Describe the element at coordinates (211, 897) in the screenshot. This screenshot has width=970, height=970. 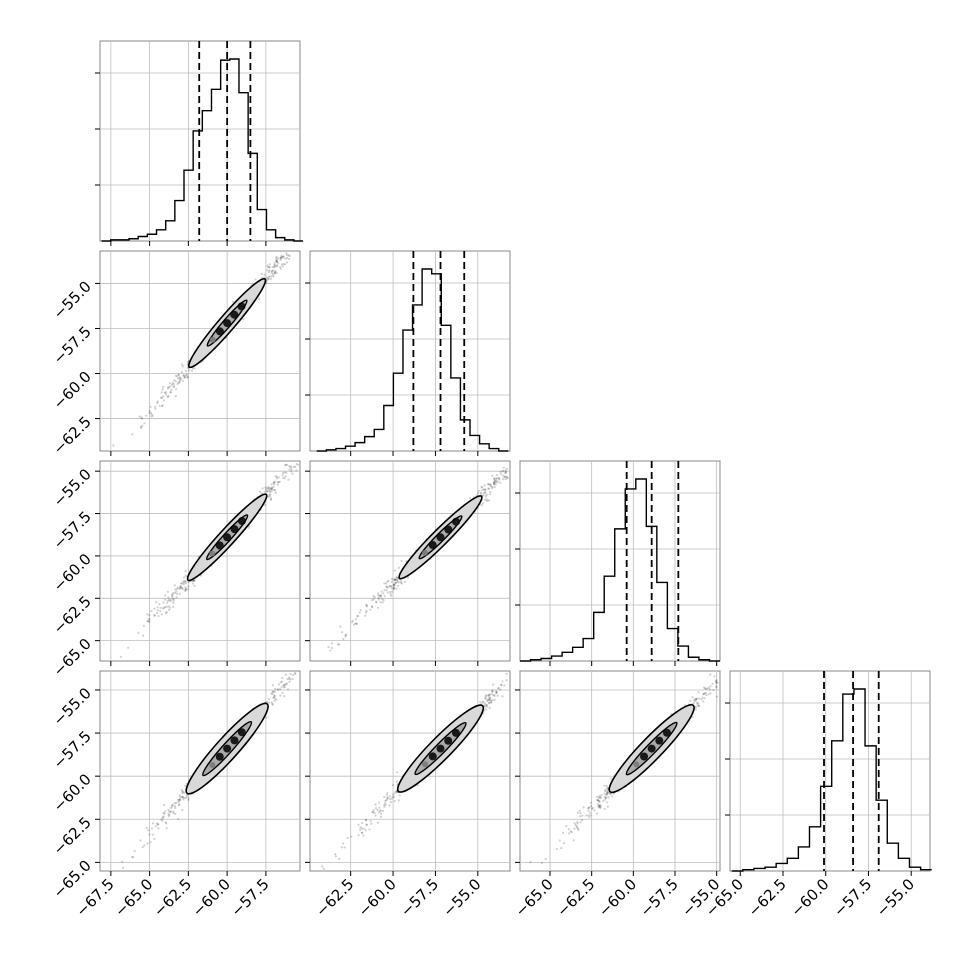
I see `x-tick-label: −60.0` at that location.